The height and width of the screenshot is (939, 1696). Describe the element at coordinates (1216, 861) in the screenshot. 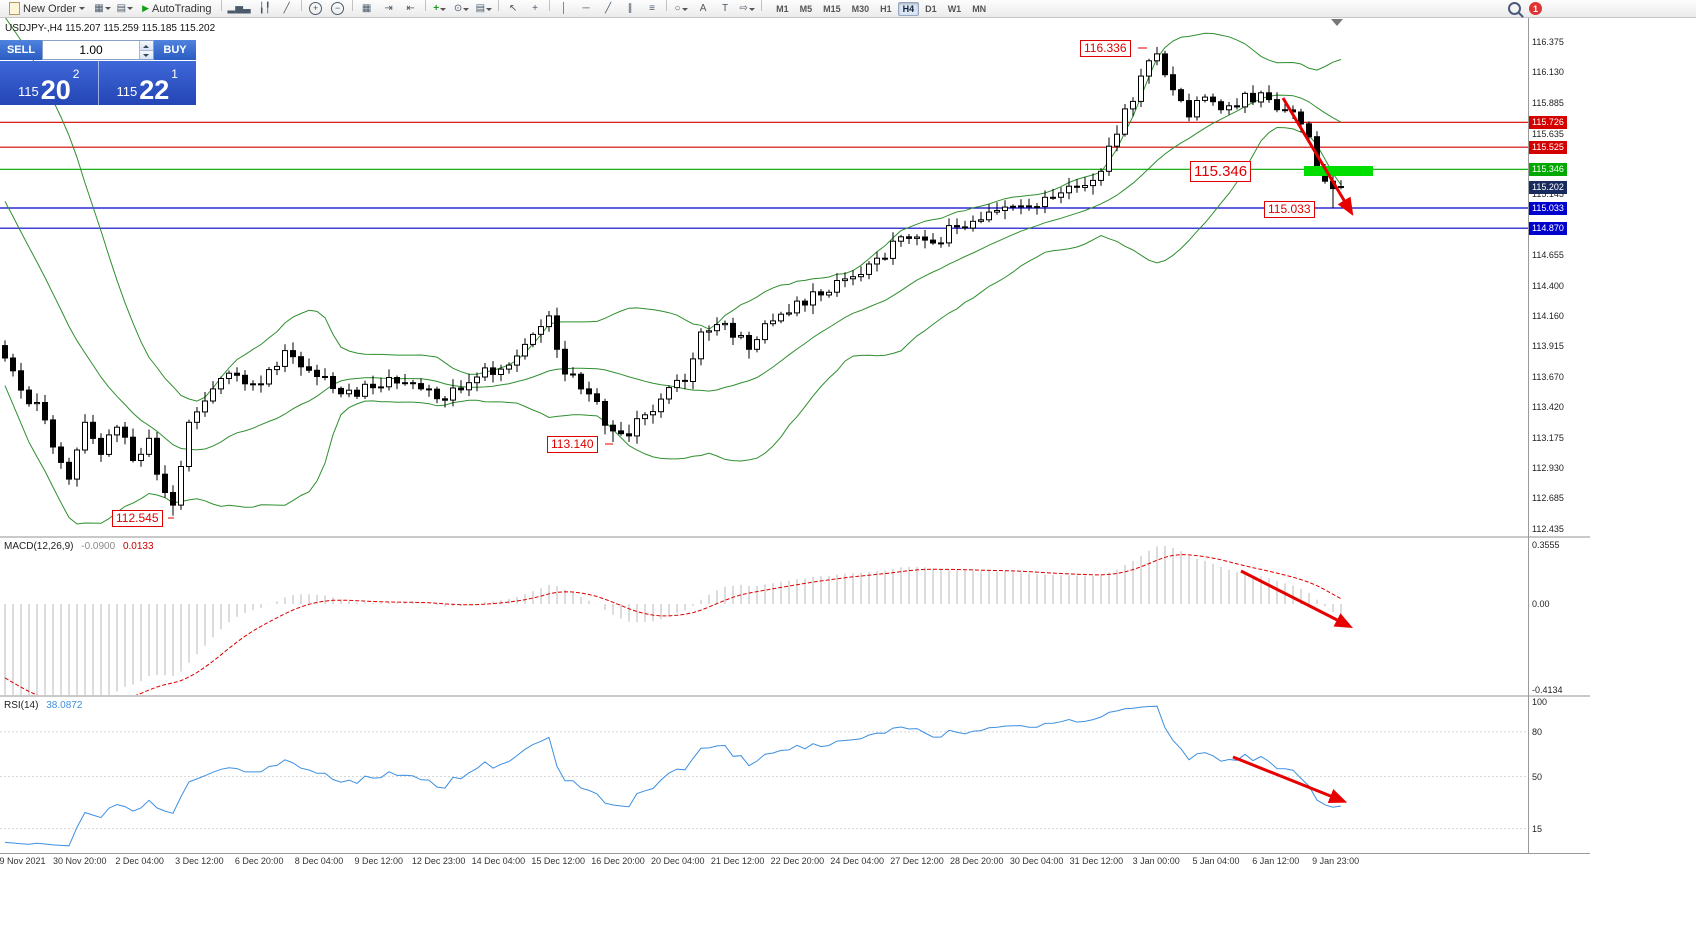

I see `time-axis-label: 5 Jan 04:00` at that location.